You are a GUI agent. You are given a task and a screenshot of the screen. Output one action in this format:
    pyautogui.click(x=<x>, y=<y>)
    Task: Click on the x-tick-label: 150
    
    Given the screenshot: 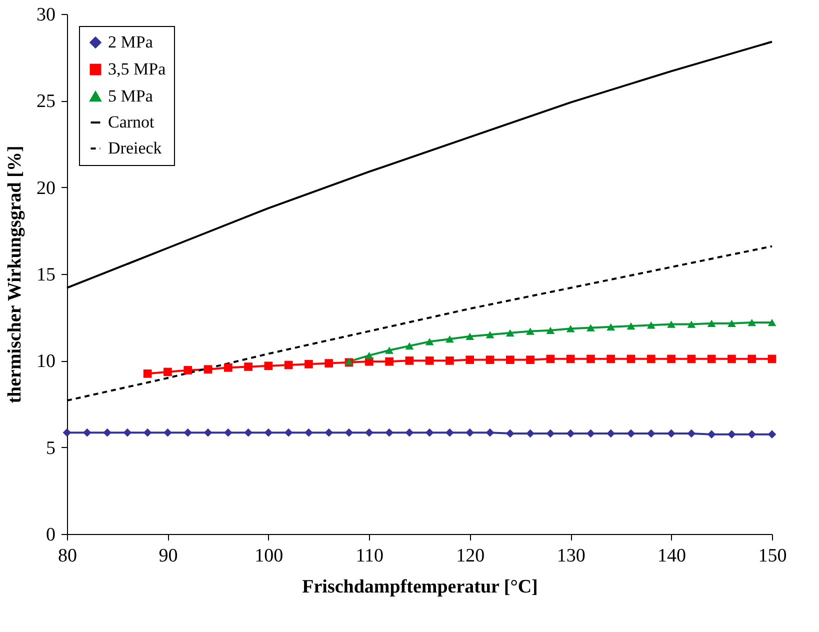 What is the action you would take?
    pyautogui.click(x=772, y=556)
    